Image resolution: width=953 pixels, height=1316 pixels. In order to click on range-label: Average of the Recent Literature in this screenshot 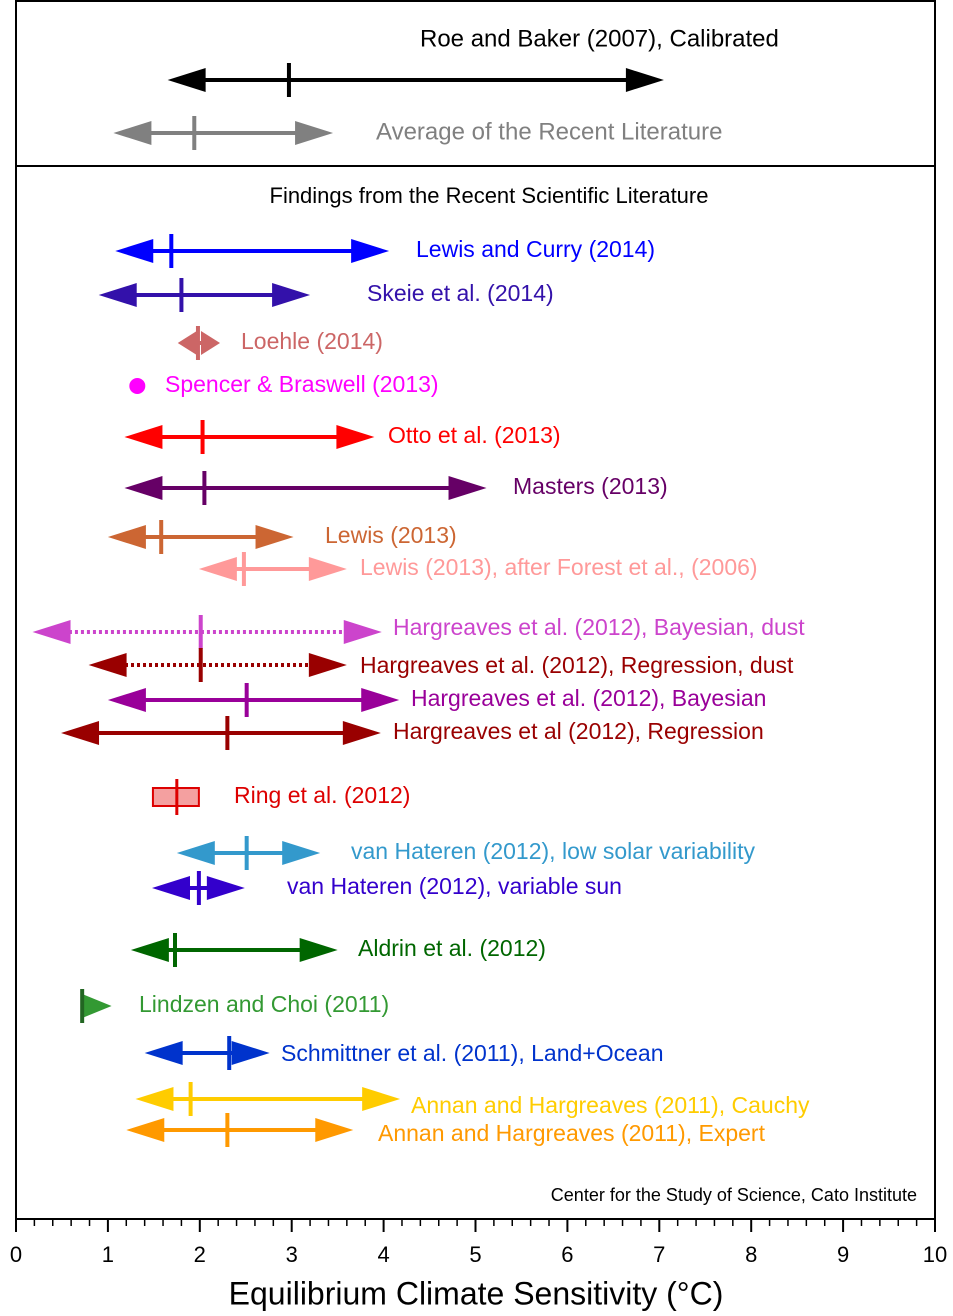, I will do `click(549, 131)`.